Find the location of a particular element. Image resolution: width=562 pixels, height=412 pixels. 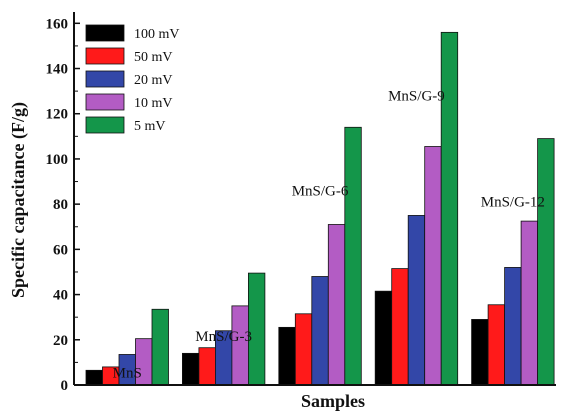

y-tick-label: 0 is located at coordinates (65, 386).